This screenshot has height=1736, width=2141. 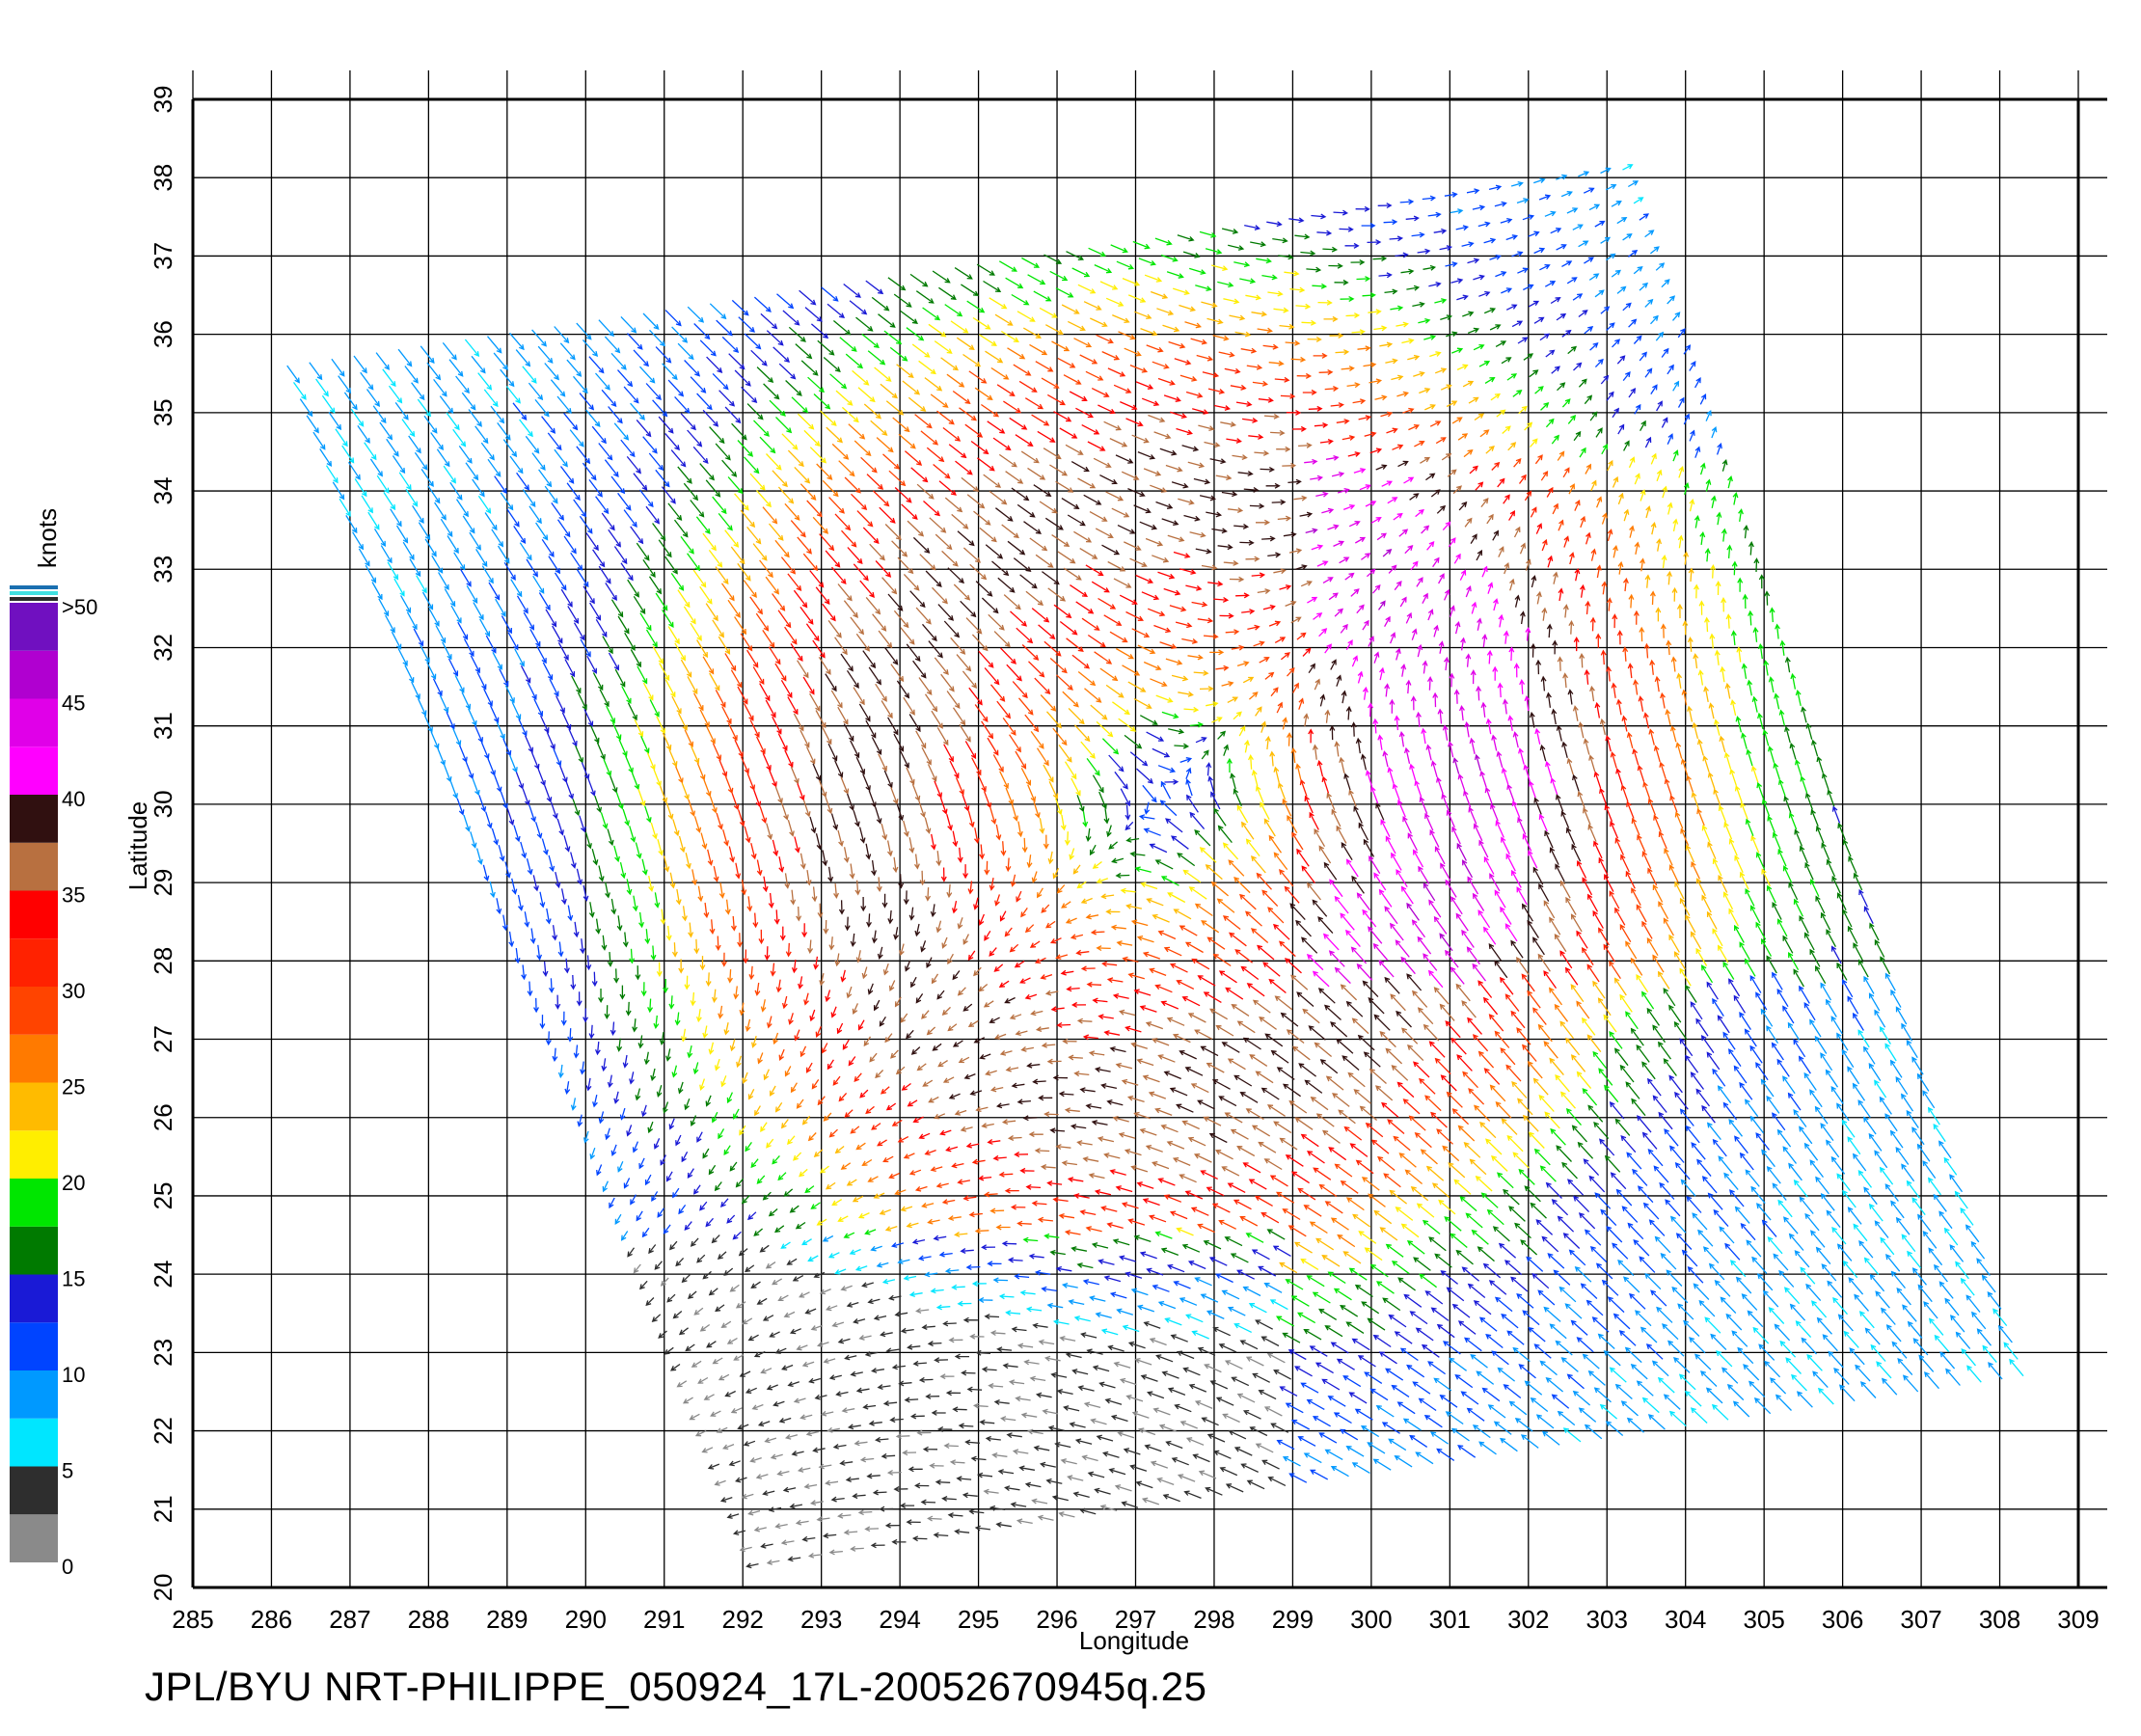 What do you see at coordinates (1293, 1619) in the screenshot?
I see `x-tick-label: 299` at bounding box center [1293, 1619].